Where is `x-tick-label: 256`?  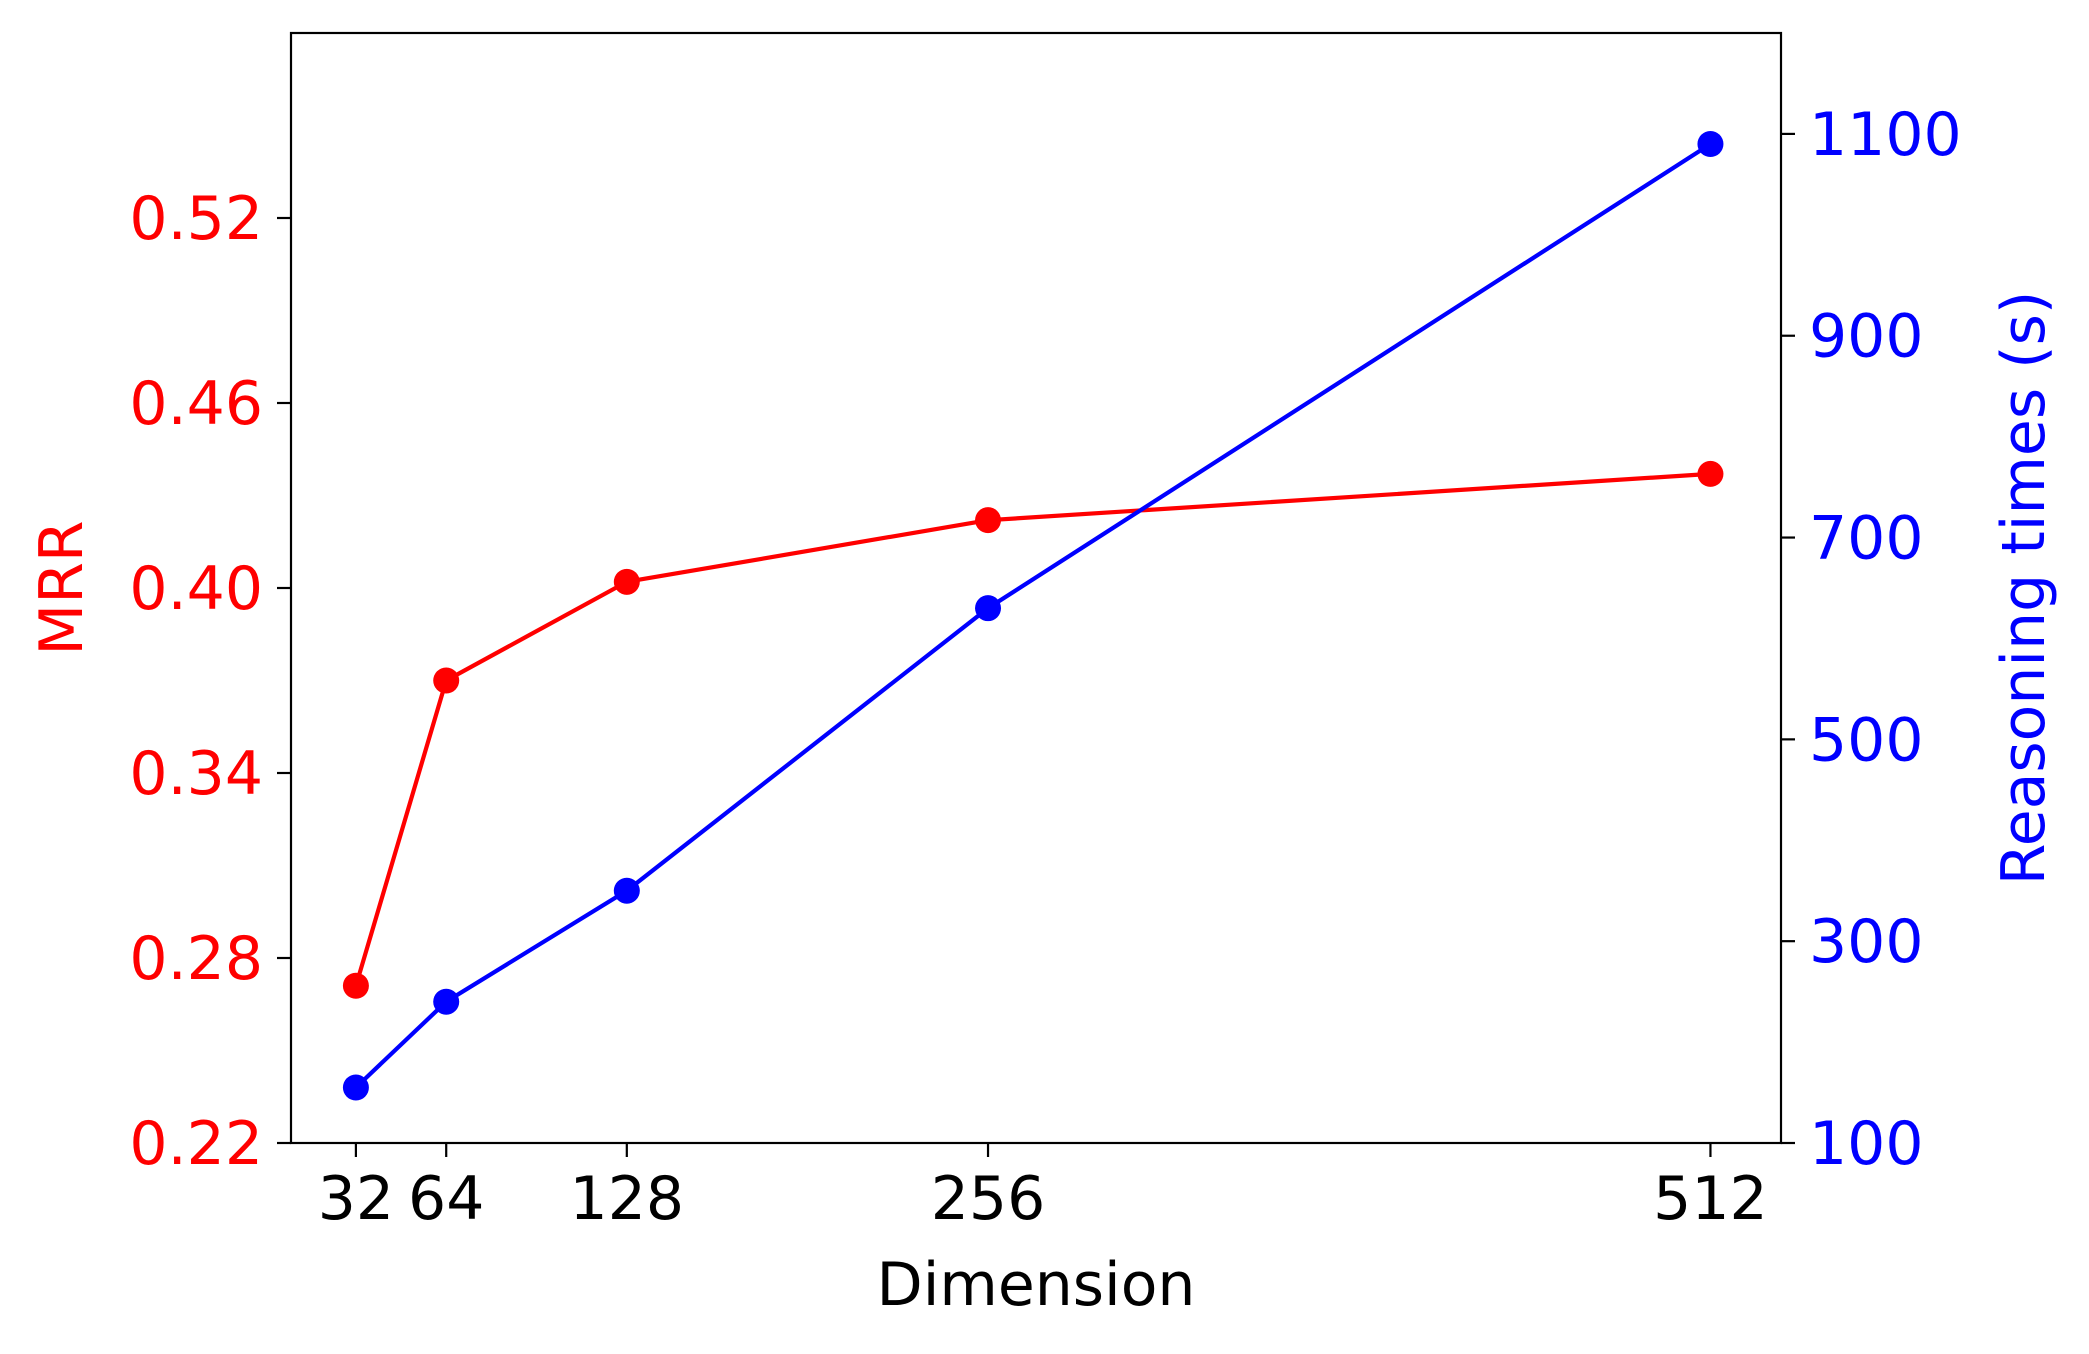
x-tick-label: 256 is located at coordinates (988, 1199).